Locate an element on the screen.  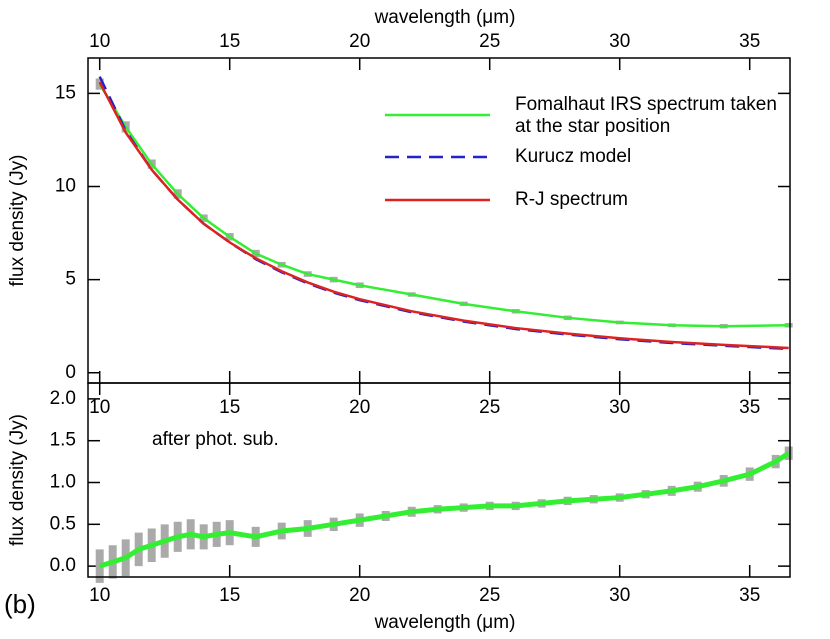
y-tick-label: 1.5 is located at coordinates (63, 440).